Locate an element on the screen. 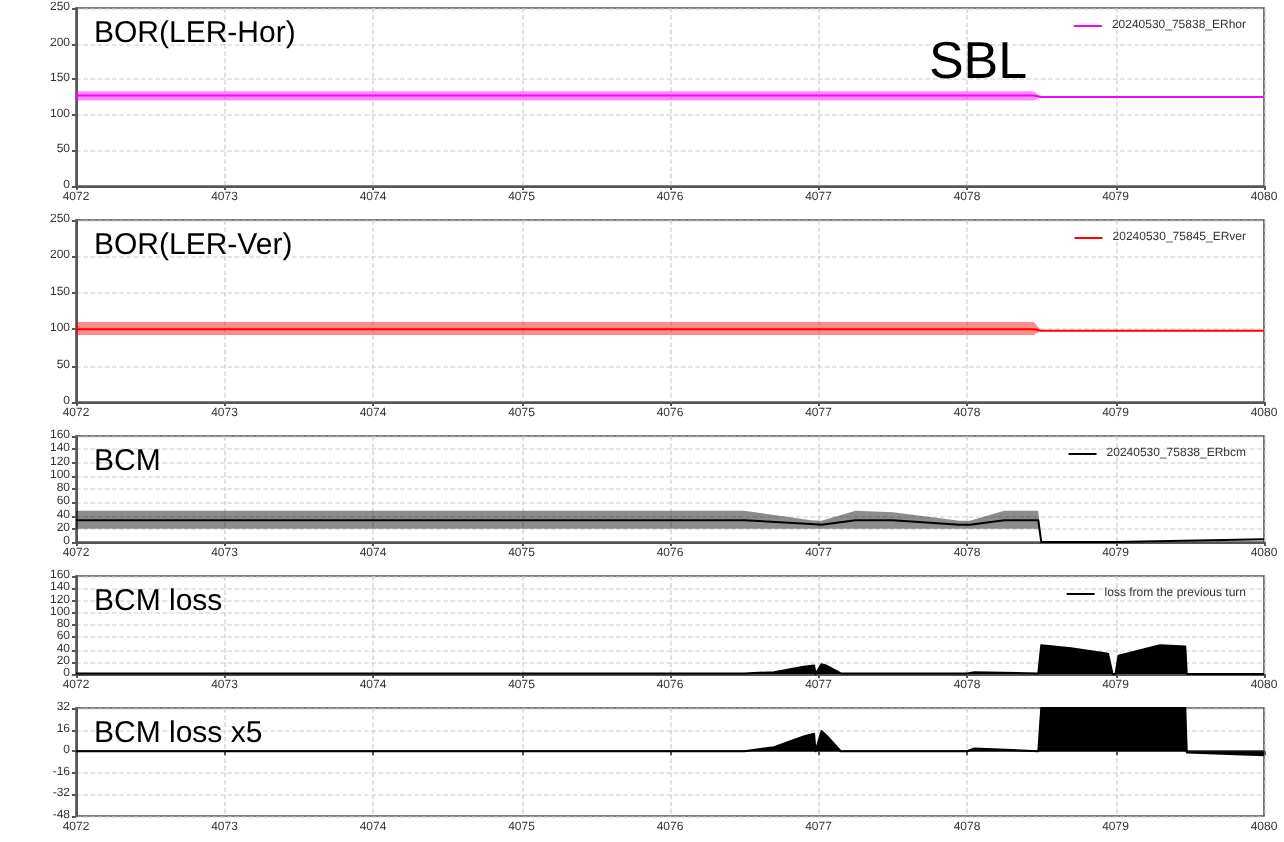  chart-title: BCM is located at coordinates (127, 461).